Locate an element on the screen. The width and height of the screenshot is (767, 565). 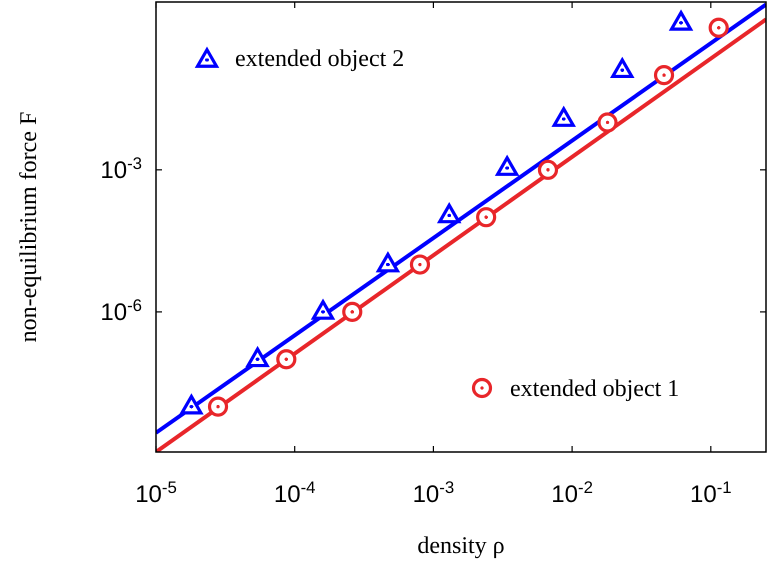
x-axis-title: density ρ is located at coordinates (461, 546).